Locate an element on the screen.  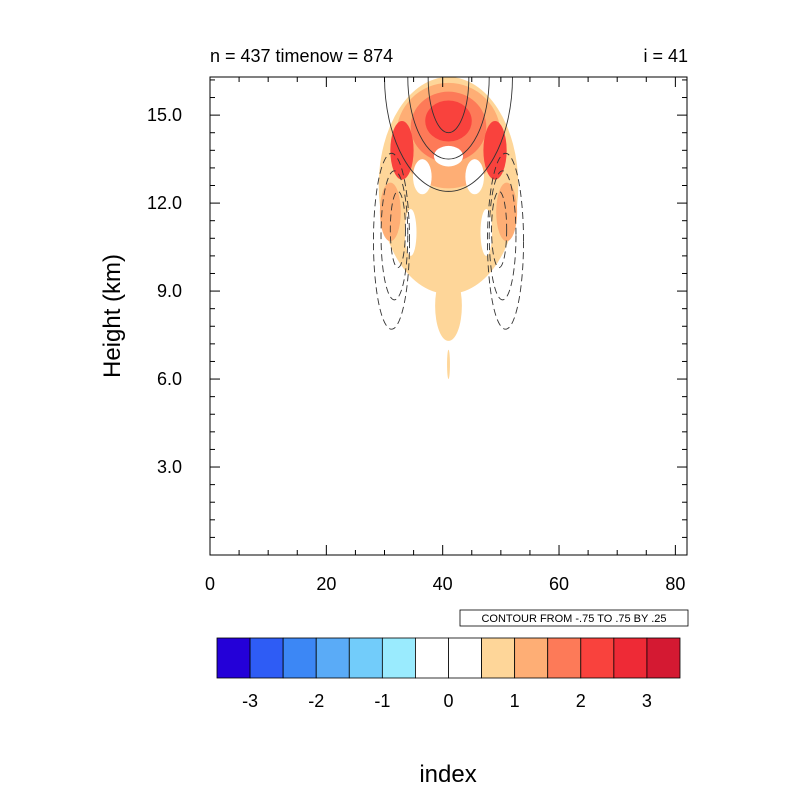
y-tick-label: 9.0 is located at coordinates (169, 291).